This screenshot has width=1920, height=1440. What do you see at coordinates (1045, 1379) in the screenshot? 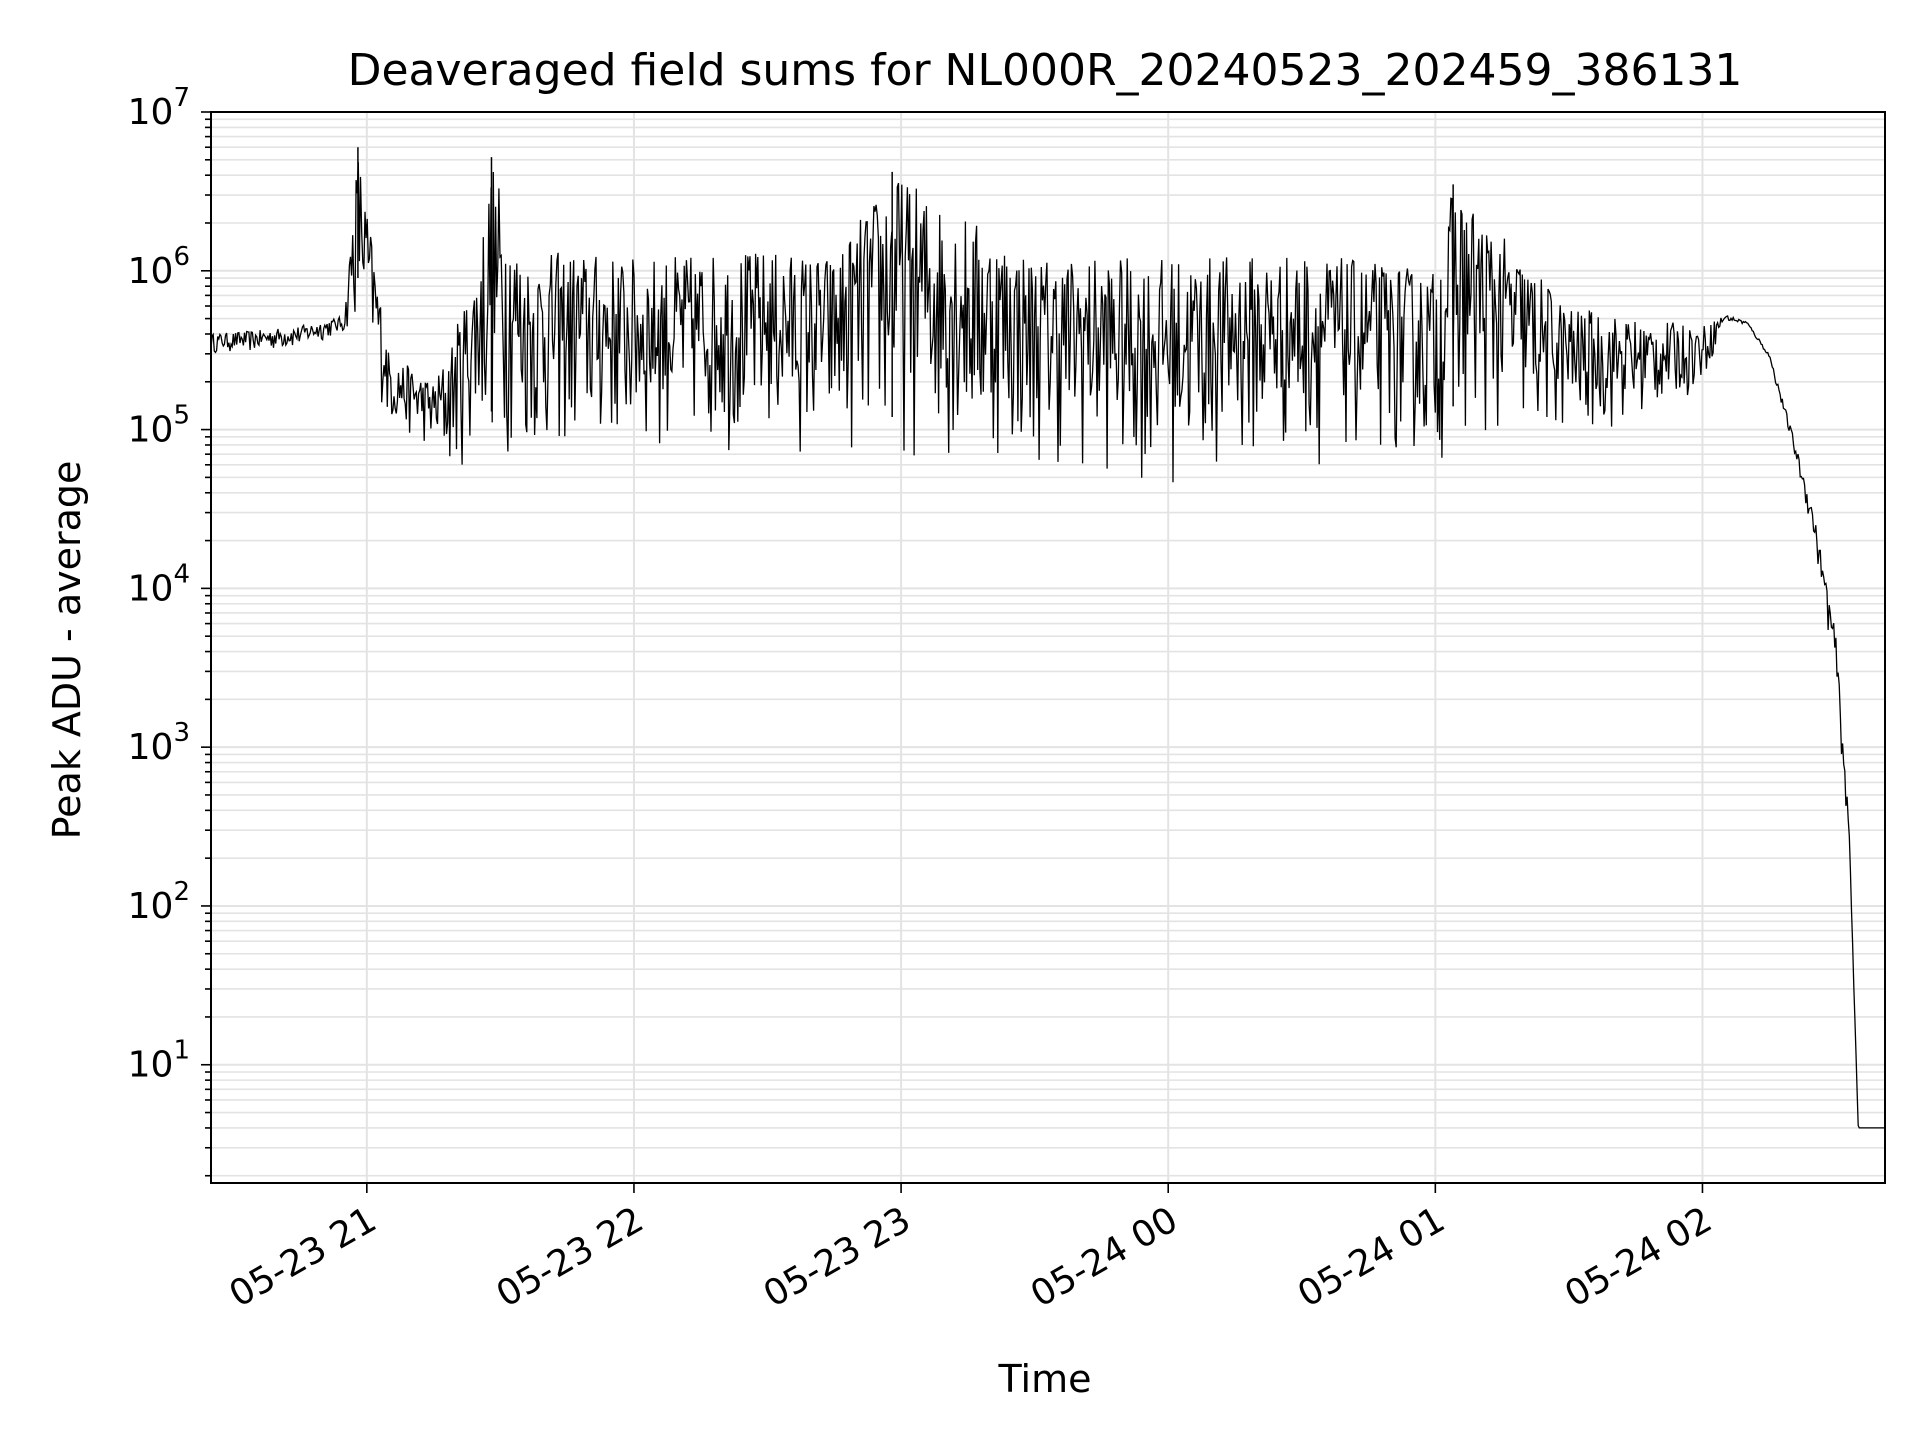
I see `x-axis-label: Time` at bounding box center [1045, 1379].